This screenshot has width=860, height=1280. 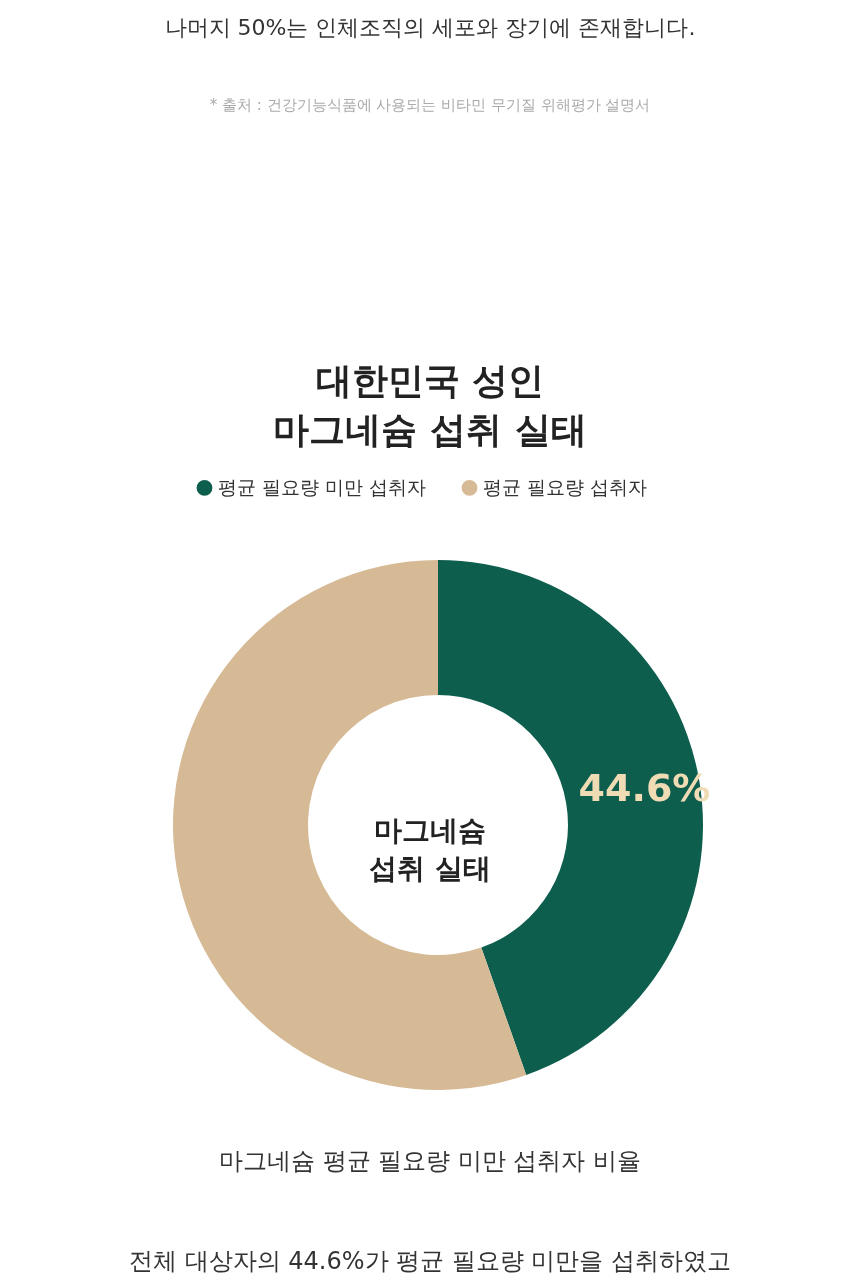 What do you see at coordinates (430, 105) in the screenshot?
I see `text: * 출처 : 건강기능식품에 사용되는 비타민 무기질 위해평가 설명서` at bounding box center [430, 105].